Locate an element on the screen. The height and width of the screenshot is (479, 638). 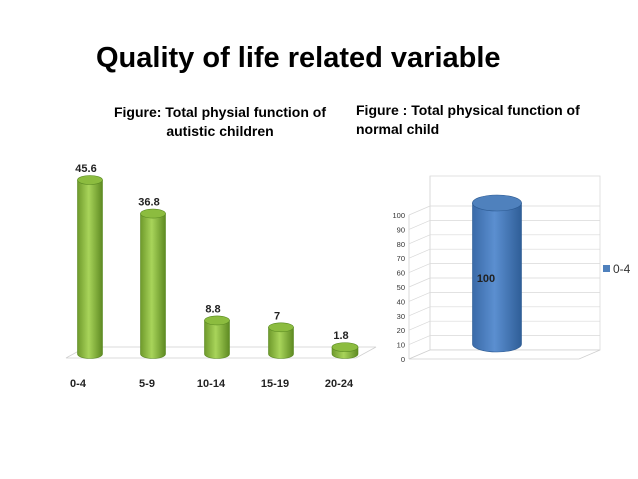
chart1-title-line2: autistic children is located at coordinates (220, 131).